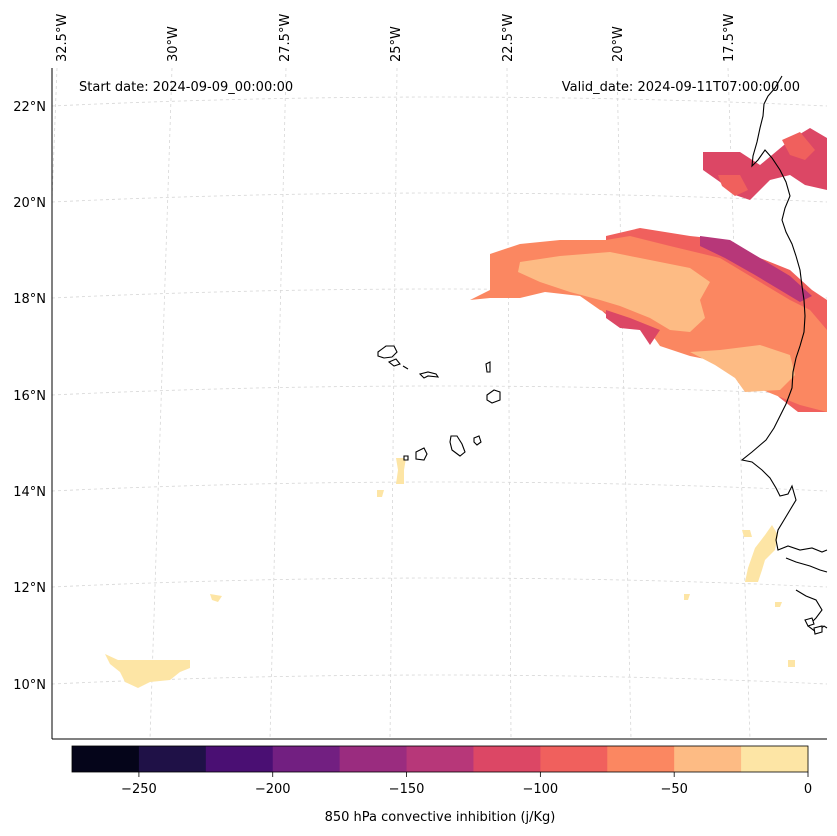  What do you see at coordinates (278, 403) in the screenshot?
I see `meridian-27-5w` at bounding box center [278, 403].